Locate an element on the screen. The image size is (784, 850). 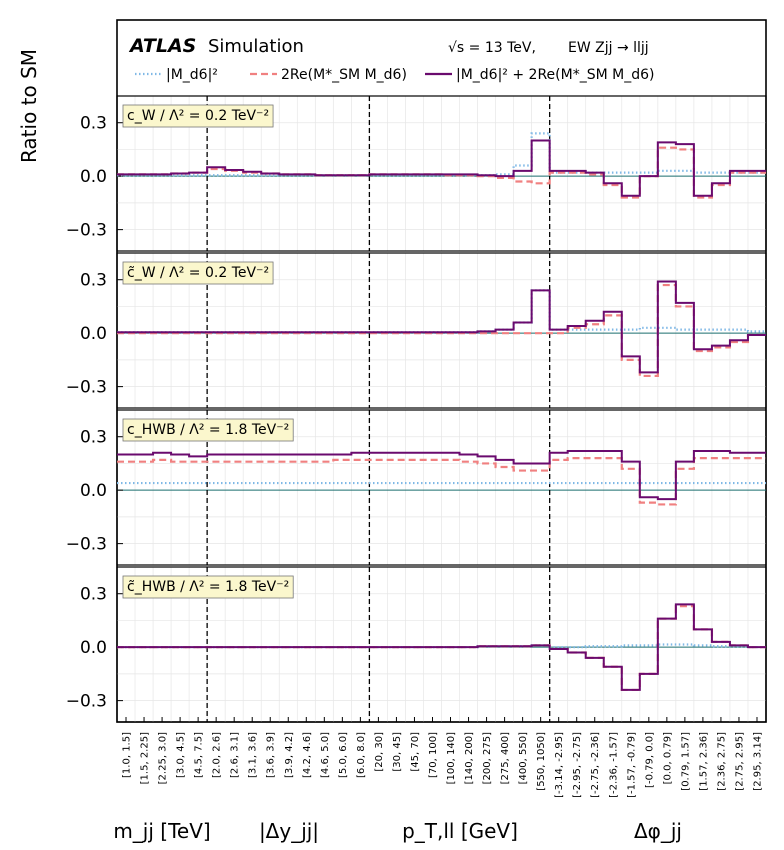
group-label-mjj: m_jj [TeV] is located at coordinates (161, 831).